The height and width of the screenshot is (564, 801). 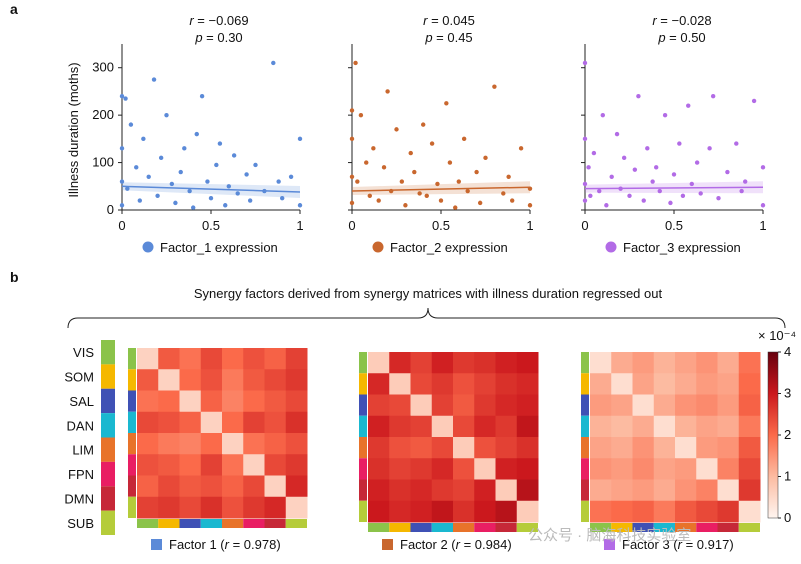 I want to click on network-label: SUB, so click(x=80, y=523).